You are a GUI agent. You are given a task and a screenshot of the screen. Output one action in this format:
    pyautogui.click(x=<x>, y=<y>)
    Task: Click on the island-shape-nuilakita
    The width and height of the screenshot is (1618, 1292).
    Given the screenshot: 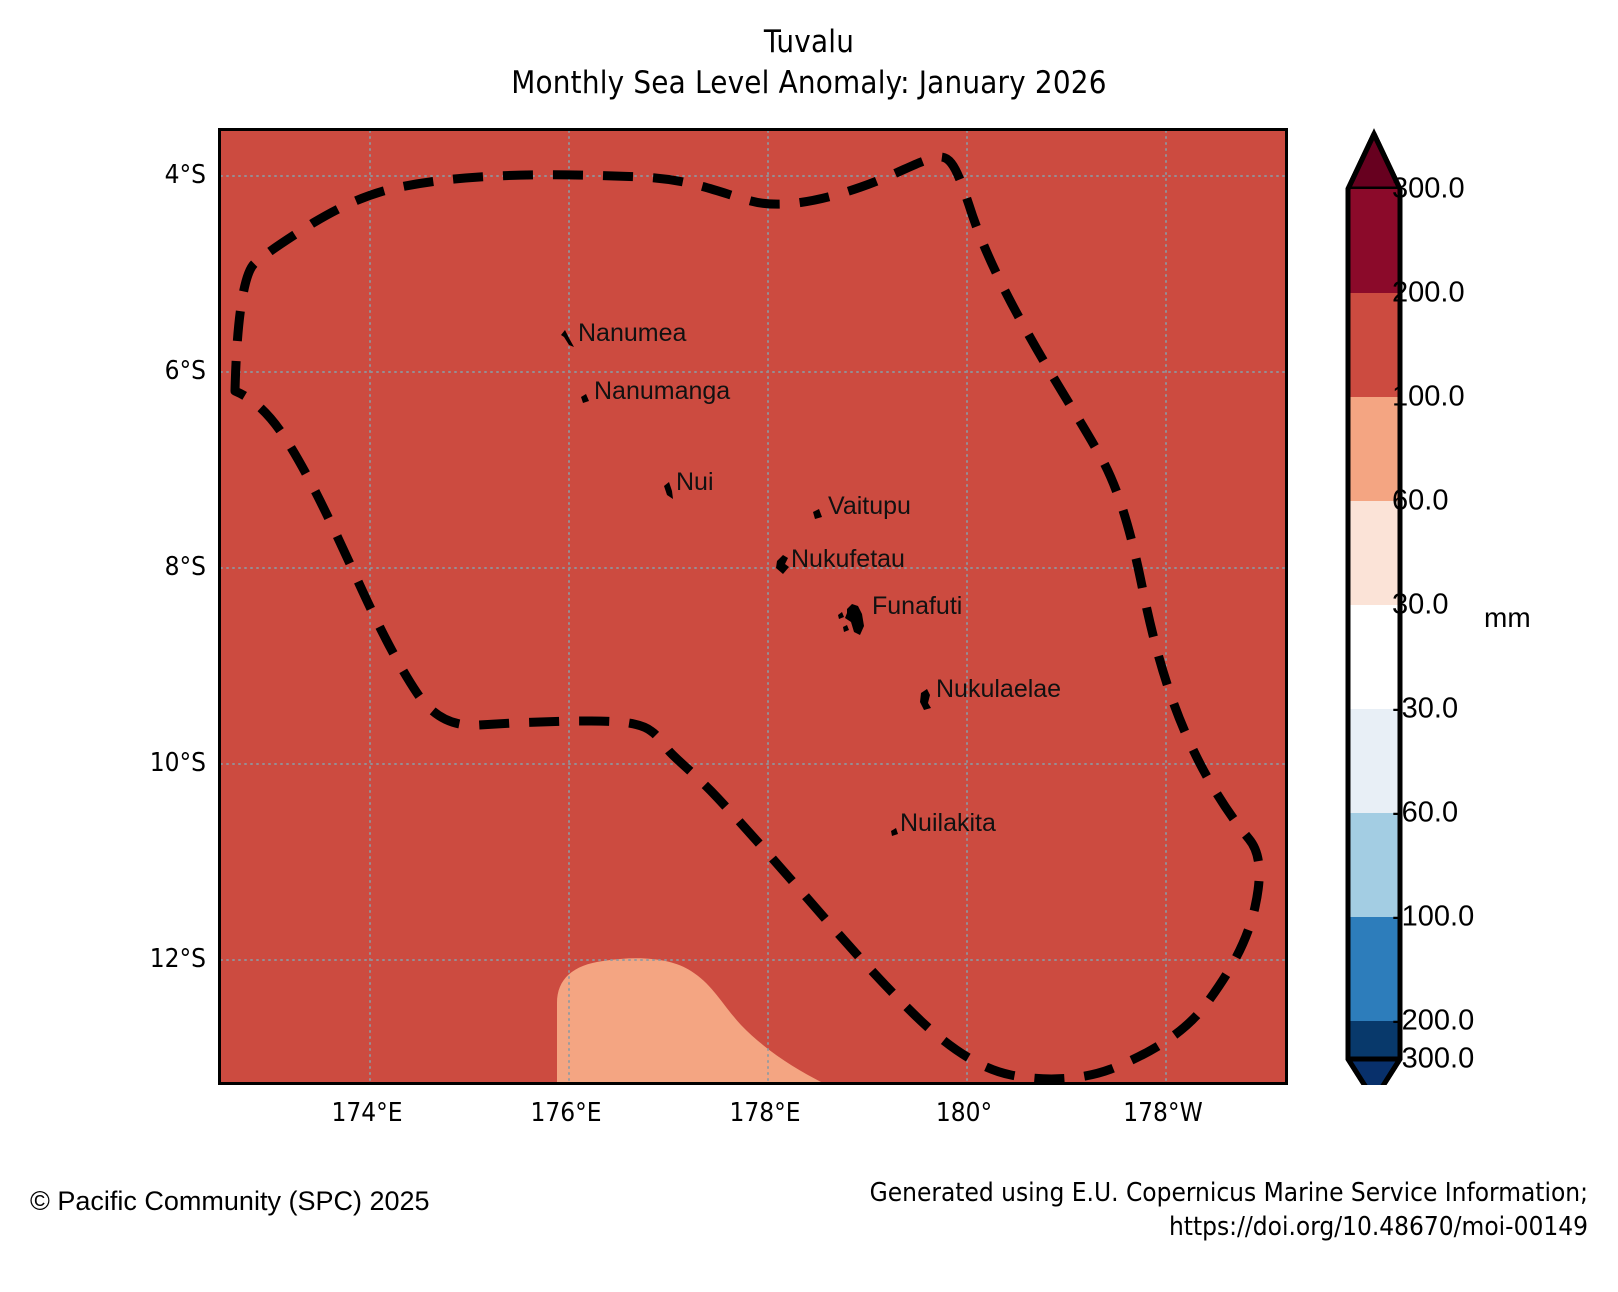 What is the action you would take?
    pyautogui.click(x=894, y=832)
    